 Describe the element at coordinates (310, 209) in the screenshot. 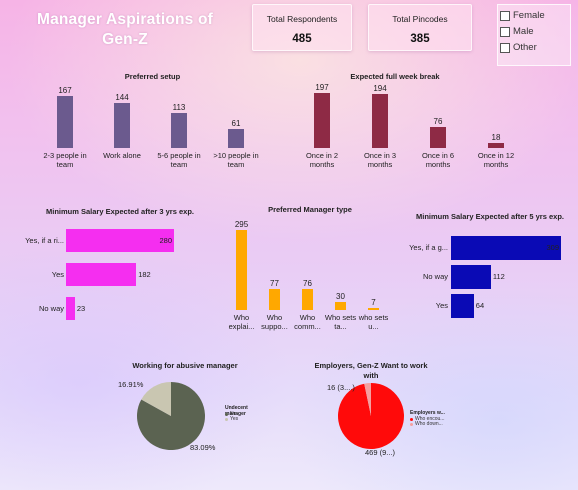

I see `chart-title: Preferred Manager type` at that location.